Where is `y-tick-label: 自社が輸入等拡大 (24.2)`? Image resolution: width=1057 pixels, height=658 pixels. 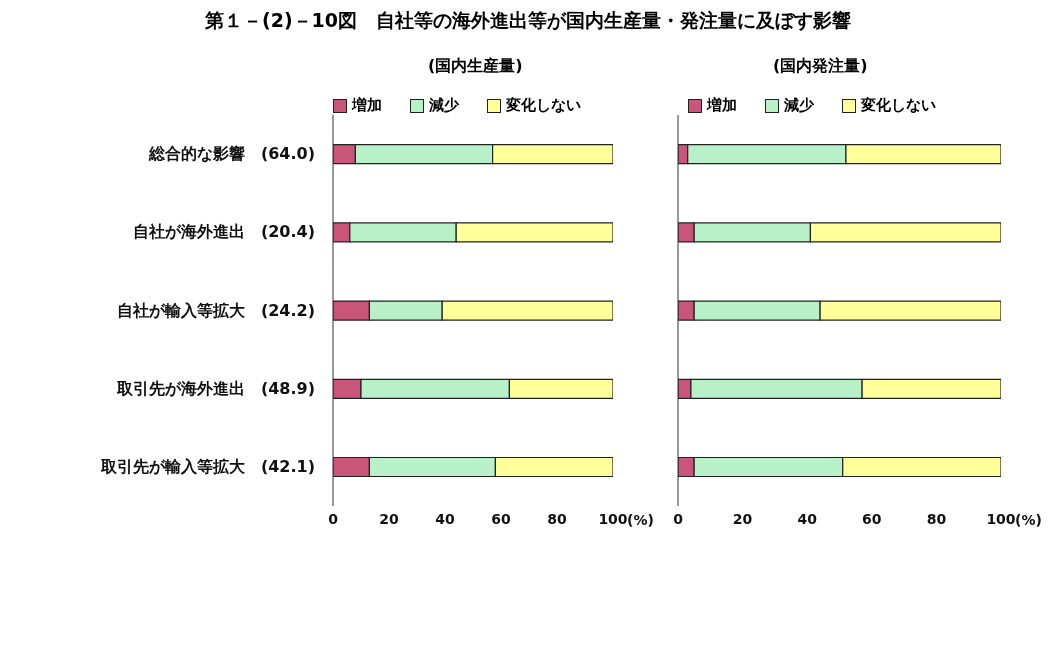
y-tick-label: 自社が輸入等拡大 (24.2) is located at coordinates (215, 310).